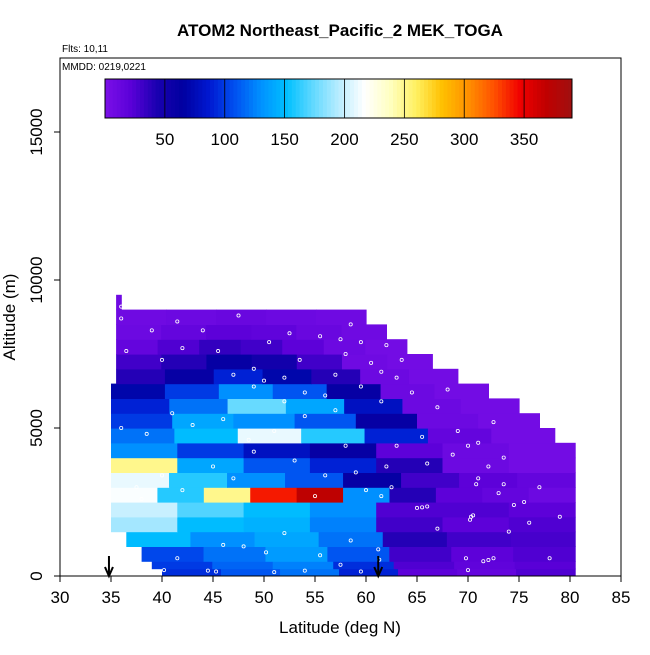 Image resolution: width=650 pixels, height=655 pixels. Describe the element at coordinates (36, 575) in the screenshot. I see `y-tick-label: 0` at that location.